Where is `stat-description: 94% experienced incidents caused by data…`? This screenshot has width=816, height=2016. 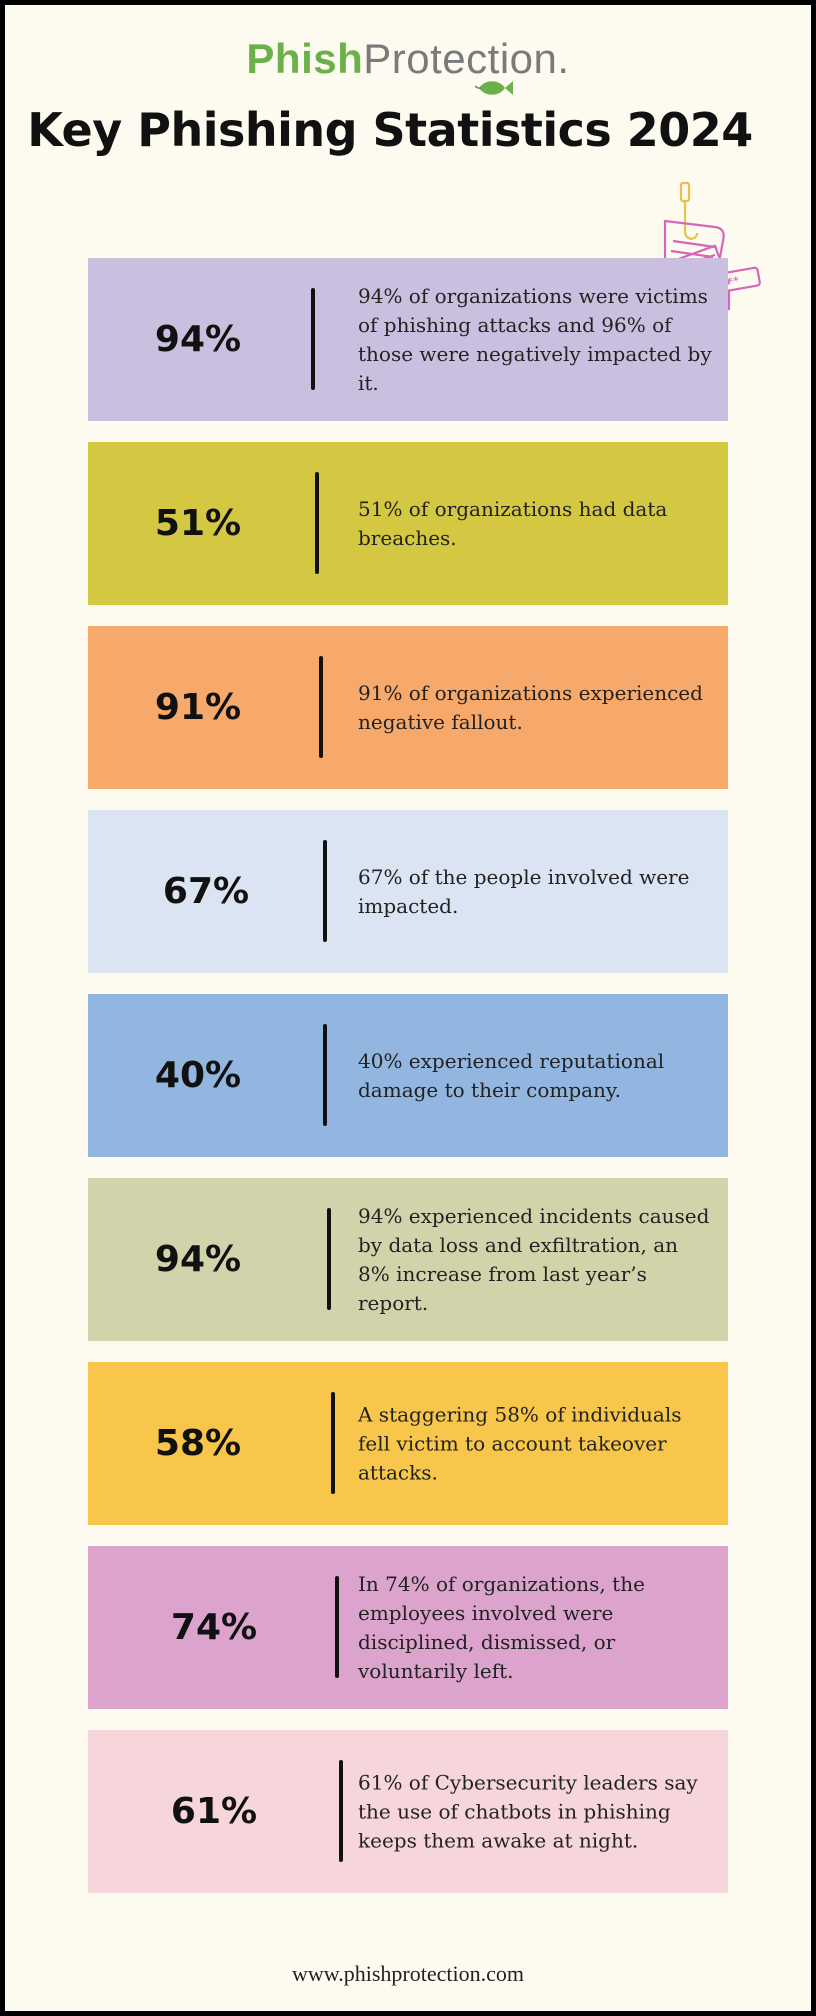 stat-description: 94% experienced incidents caused by data… is located at coordinates (534, 1259).